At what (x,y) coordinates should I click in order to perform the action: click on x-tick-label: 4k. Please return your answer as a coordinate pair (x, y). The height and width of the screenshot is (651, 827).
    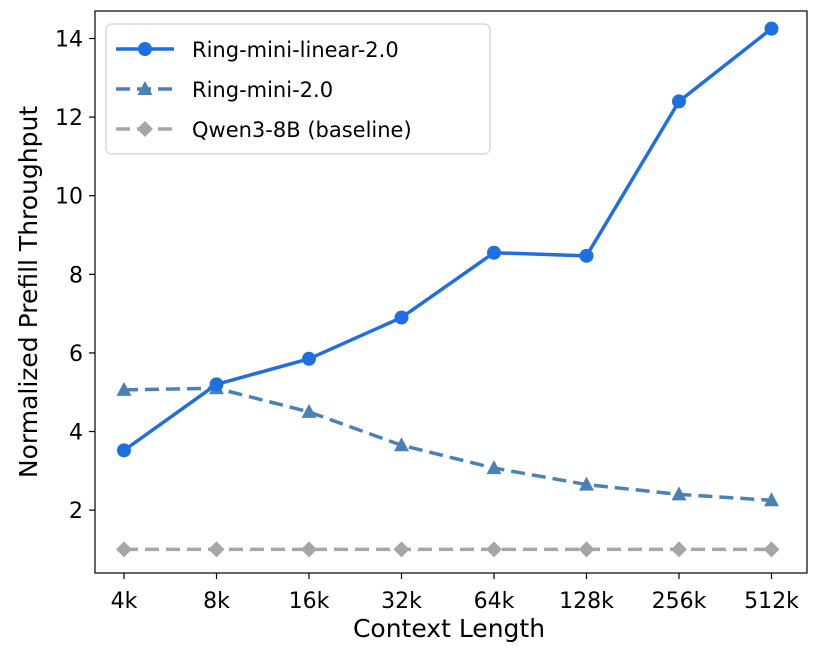
    Looking at the image, I should click on (124, 601).